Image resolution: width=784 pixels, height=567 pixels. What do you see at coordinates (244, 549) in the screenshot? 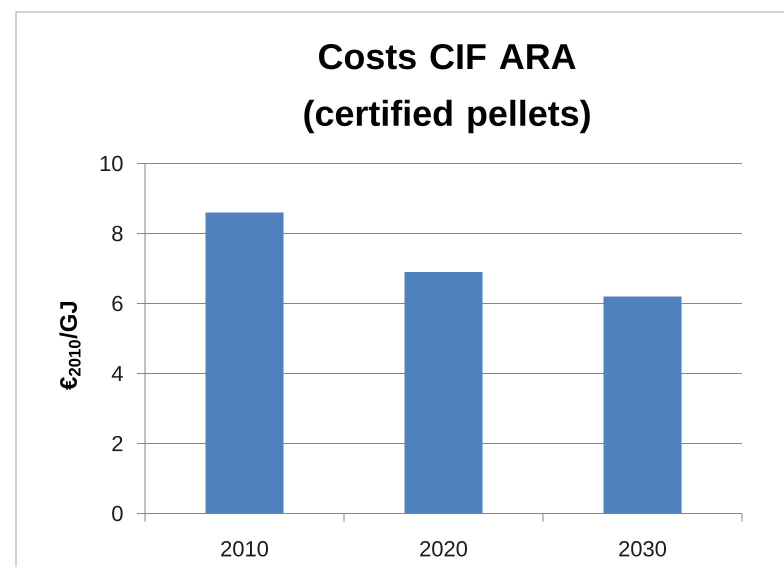
I see `x-tick-label: 2010` at bounding box center [244, 549].